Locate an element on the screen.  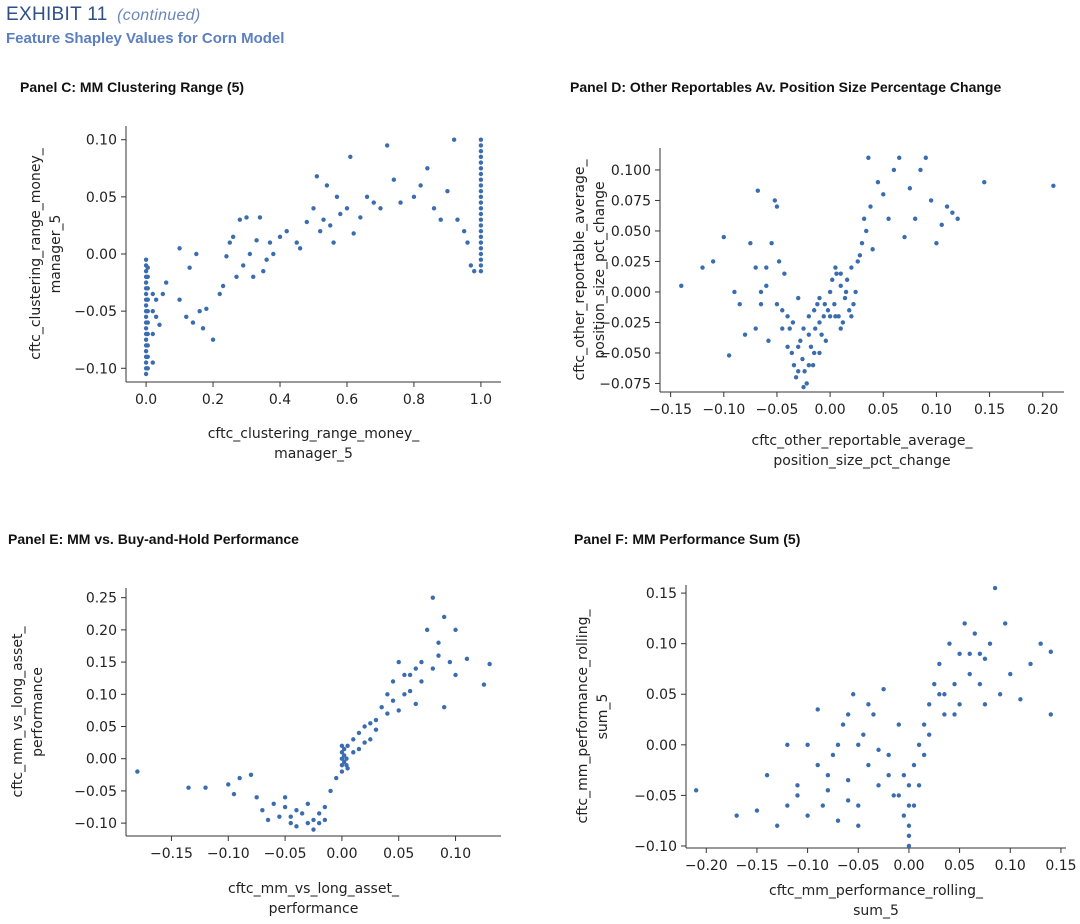
panel-d-x-tick-label: −0.05 is located at coordinates (776, 410).